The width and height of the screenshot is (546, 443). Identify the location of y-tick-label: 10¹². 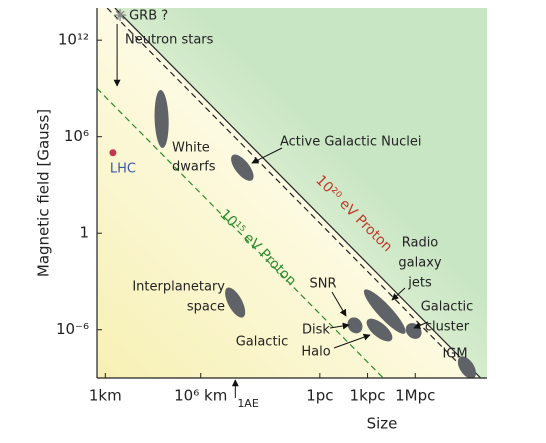
(73, 40).